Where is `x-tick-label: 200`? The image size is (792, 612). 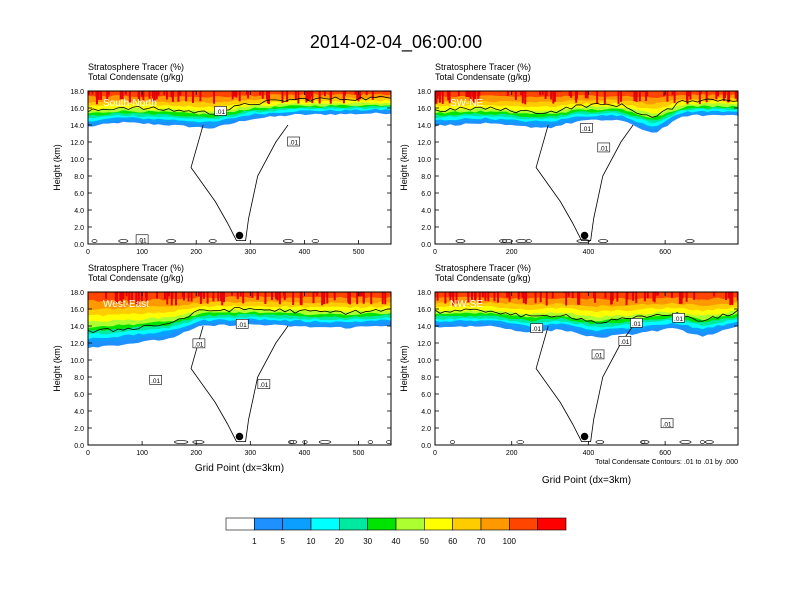
x-tick-label: 200 is located at coordinates (196, 453).